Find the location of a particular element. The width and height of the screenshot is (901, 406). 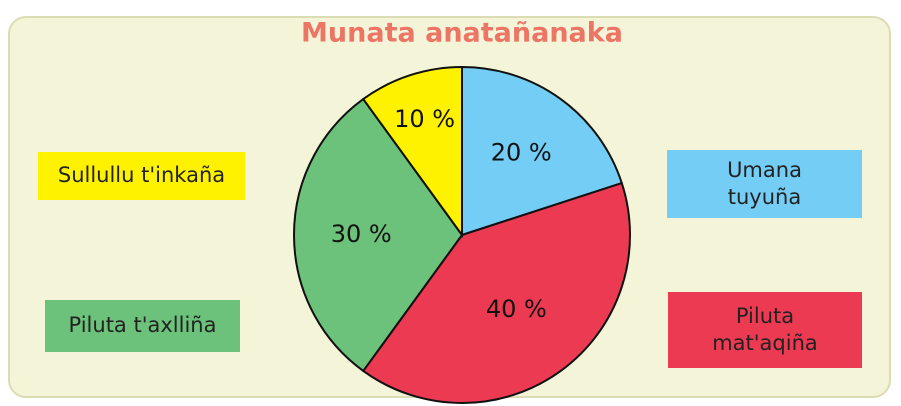

slice-label: 40 % is located at coordinates (516, 309).